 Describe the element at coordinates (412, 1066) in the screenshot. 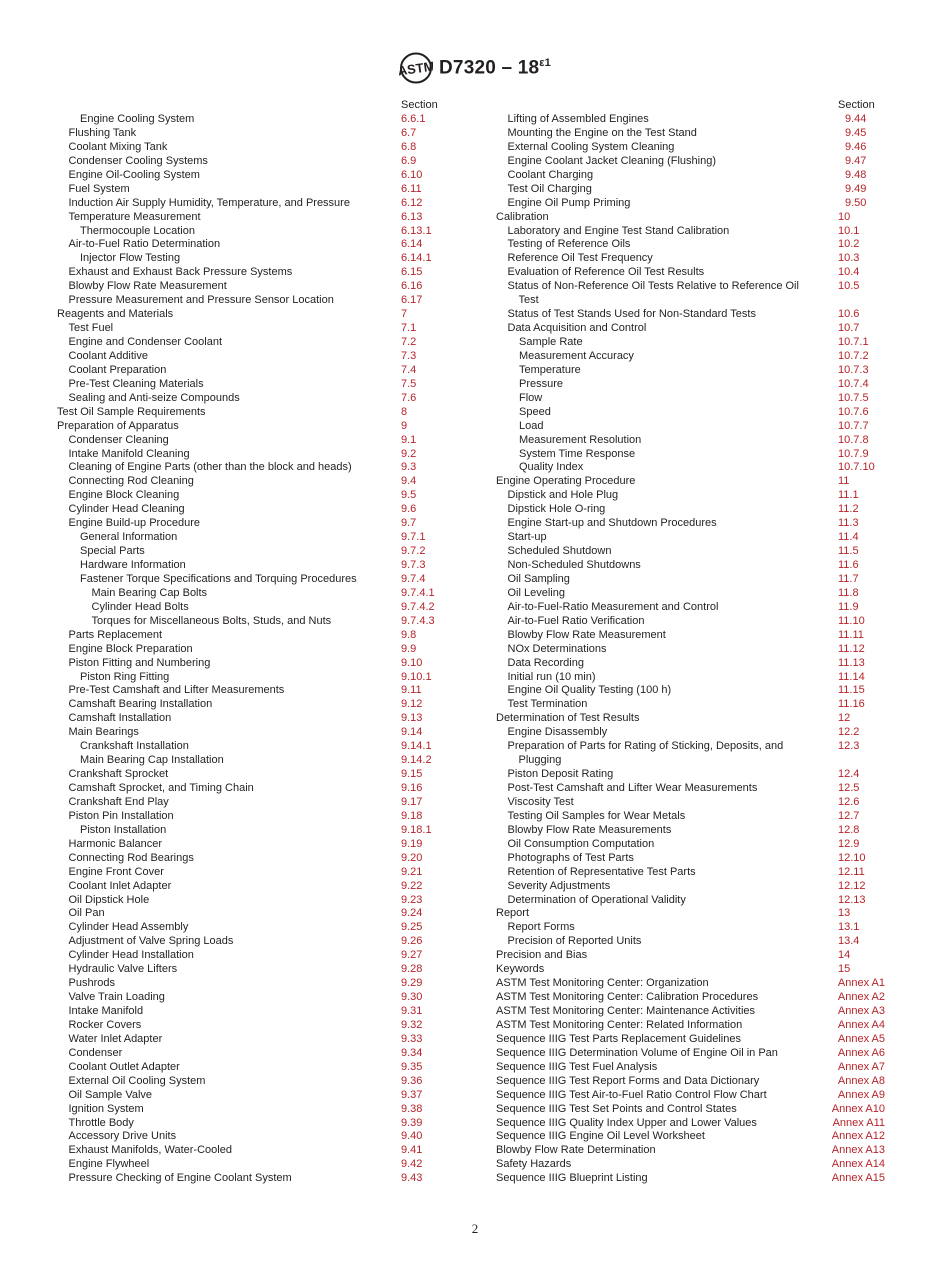

I see `section-reference-link: 9.35` at that location.